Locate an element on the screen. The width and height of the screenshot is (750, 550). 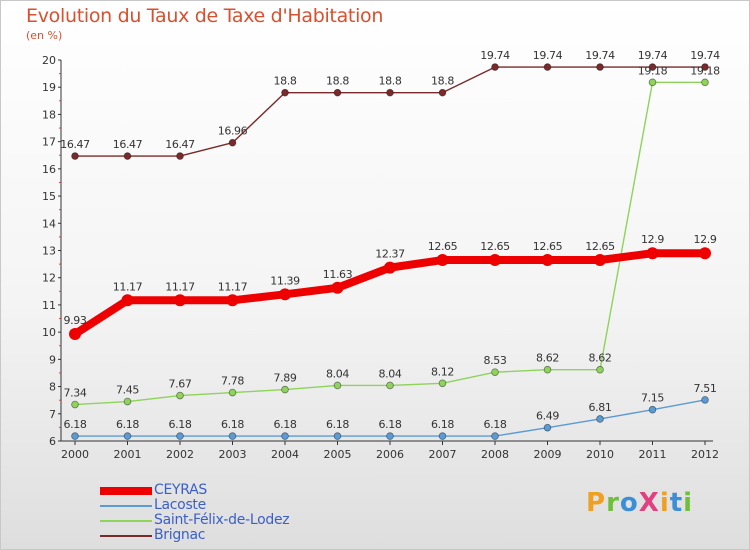
data-label-saint-felix-de-lodez: 8.12 is located at coordinates (442, 371).